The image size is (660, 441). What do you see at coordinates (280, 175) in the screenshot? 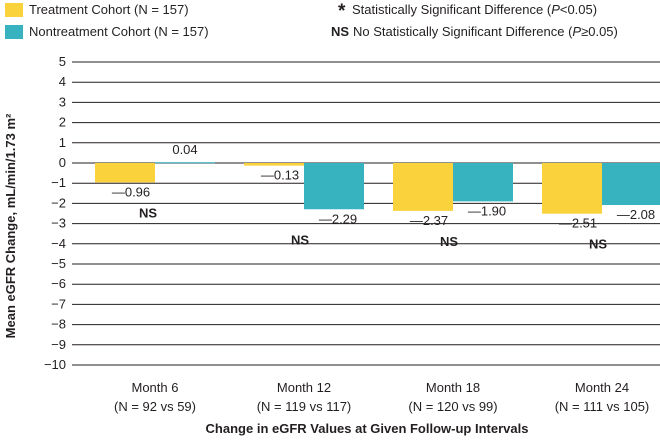
I see `bar-value-label: —0.13` at bounding box center [280, 175].